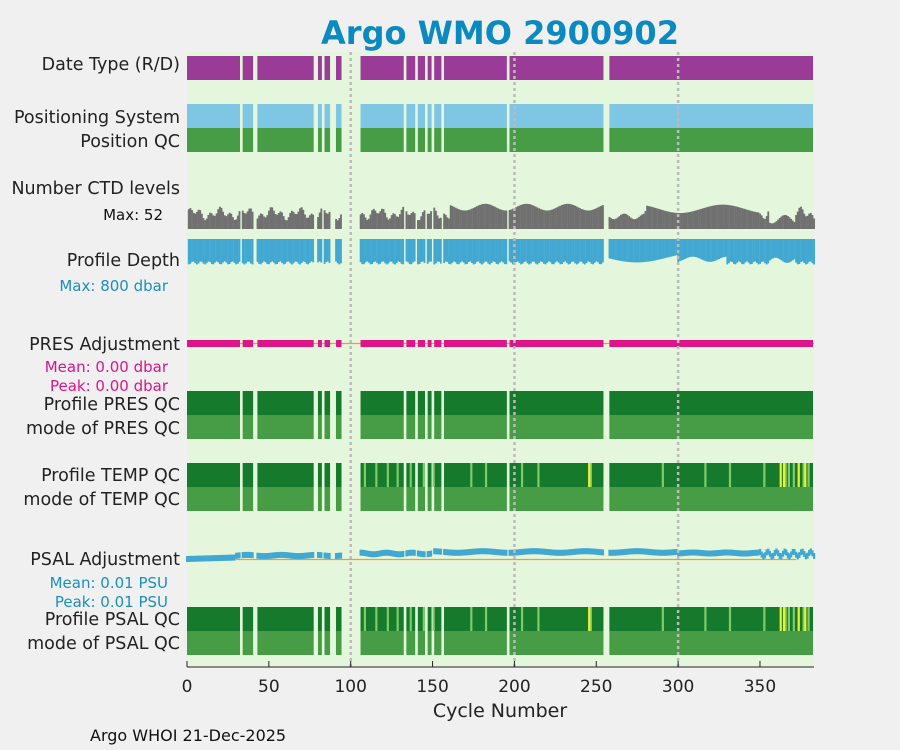 This screenshot has height=750, width=900. What do you see at coordinates (103, 429) in the screenshot?
I see `row-label-mode-pres-qc: mode of PRES QC` at bounding box center [103, 429].